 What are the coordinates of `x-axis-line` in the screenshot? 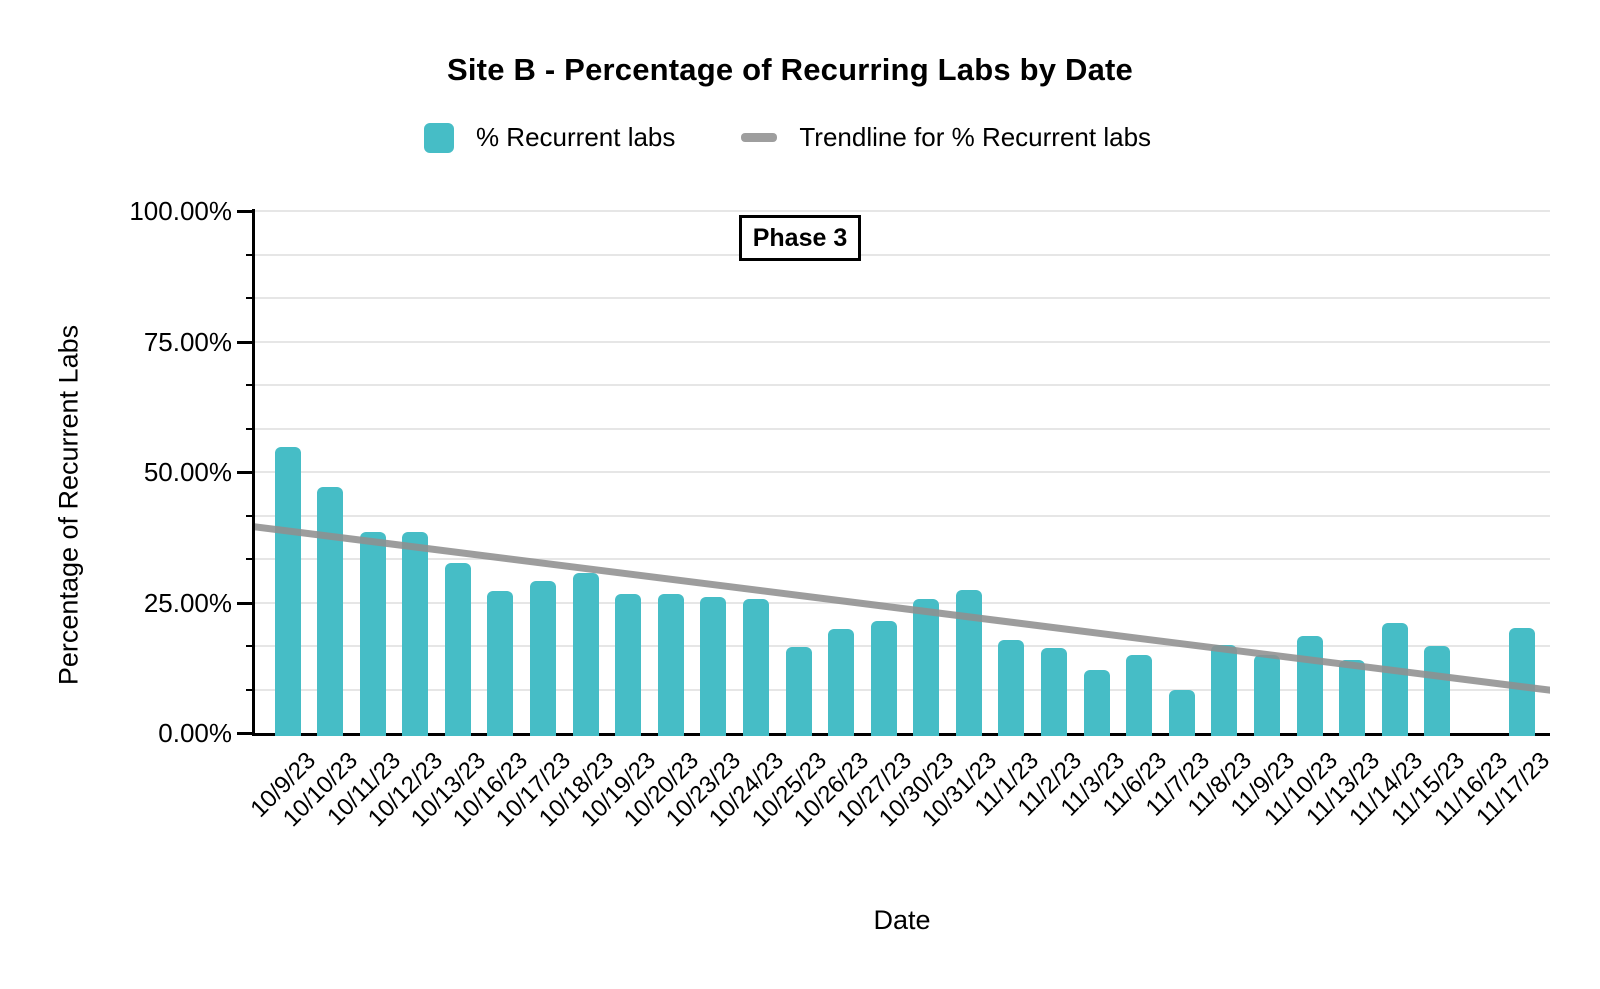 It's located at (902, 734).